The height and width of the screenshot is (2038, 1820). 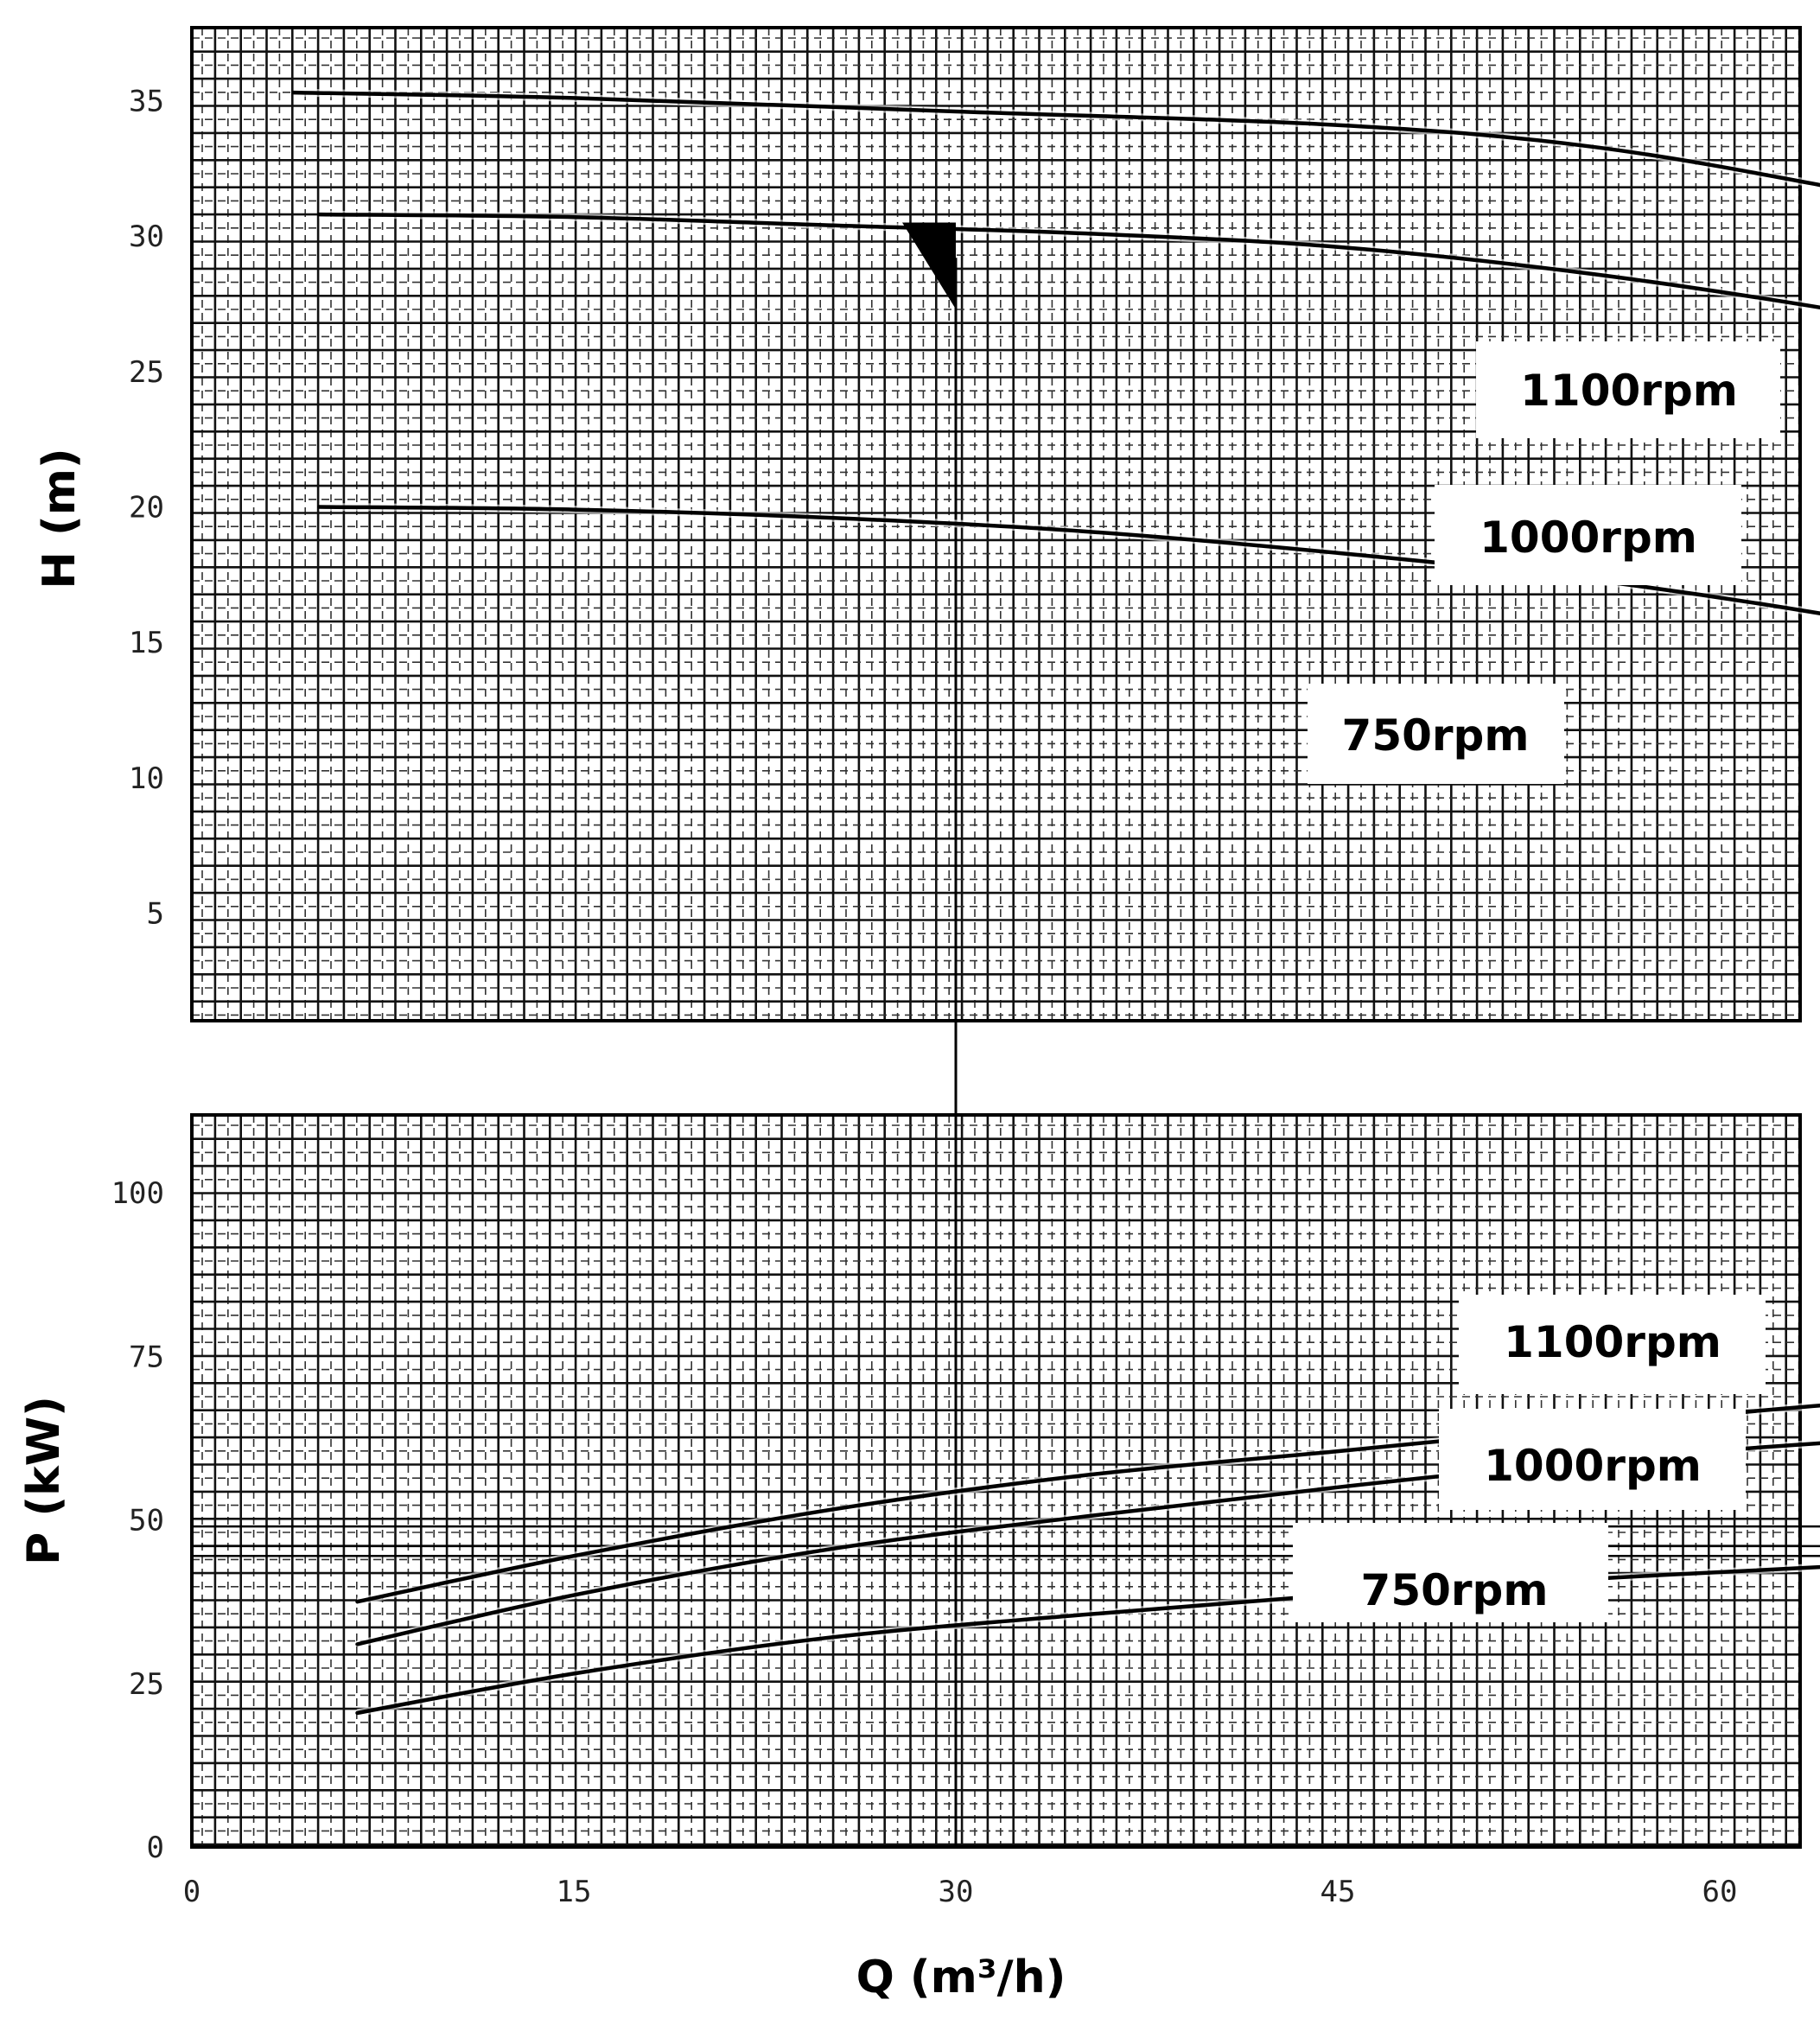 I want to click on x-tick-label: 60, so click(x=1720, y=1892).